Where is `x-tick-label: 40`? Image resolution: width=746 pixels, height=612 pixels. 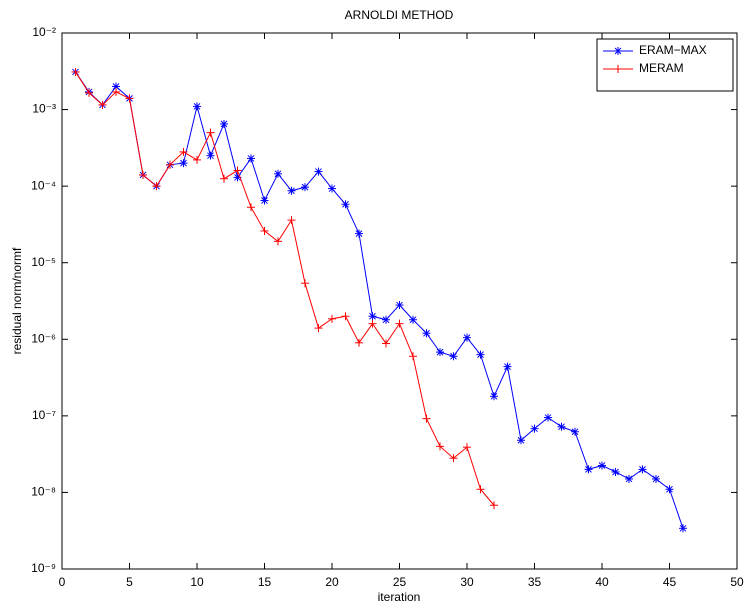
x-tick-label: 40 is located at coordinates (602, 582).